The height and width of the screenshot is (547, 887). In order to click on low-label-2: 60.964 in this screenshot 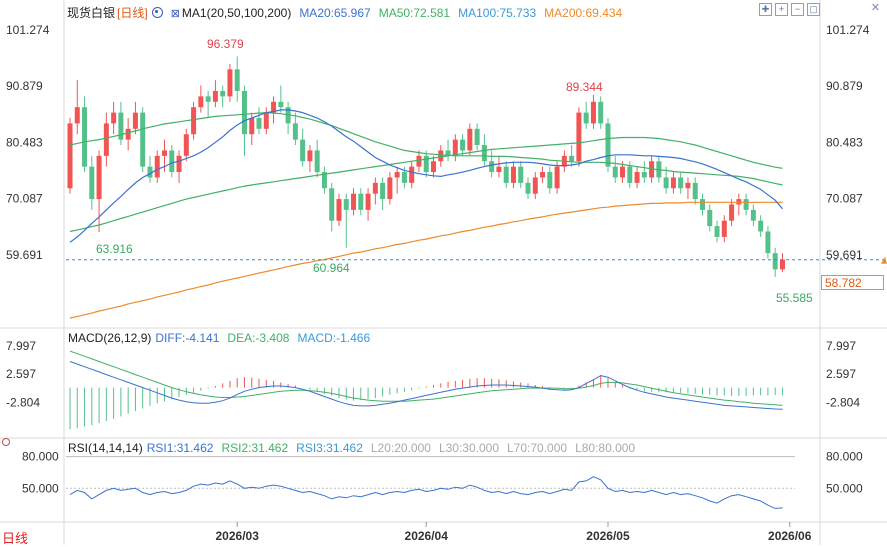, I will do `click(331, 268)`.